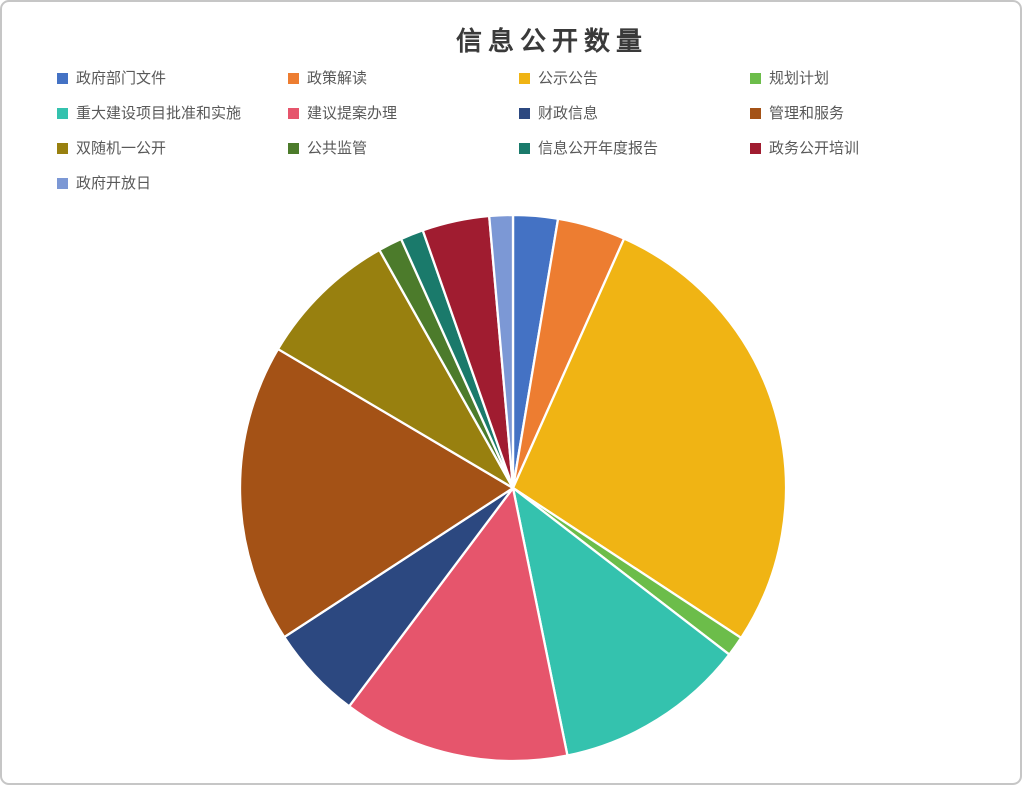 This screenshot has height=785, width=1022. I want to click on legend-label: 公示公告, so click(568, 77).